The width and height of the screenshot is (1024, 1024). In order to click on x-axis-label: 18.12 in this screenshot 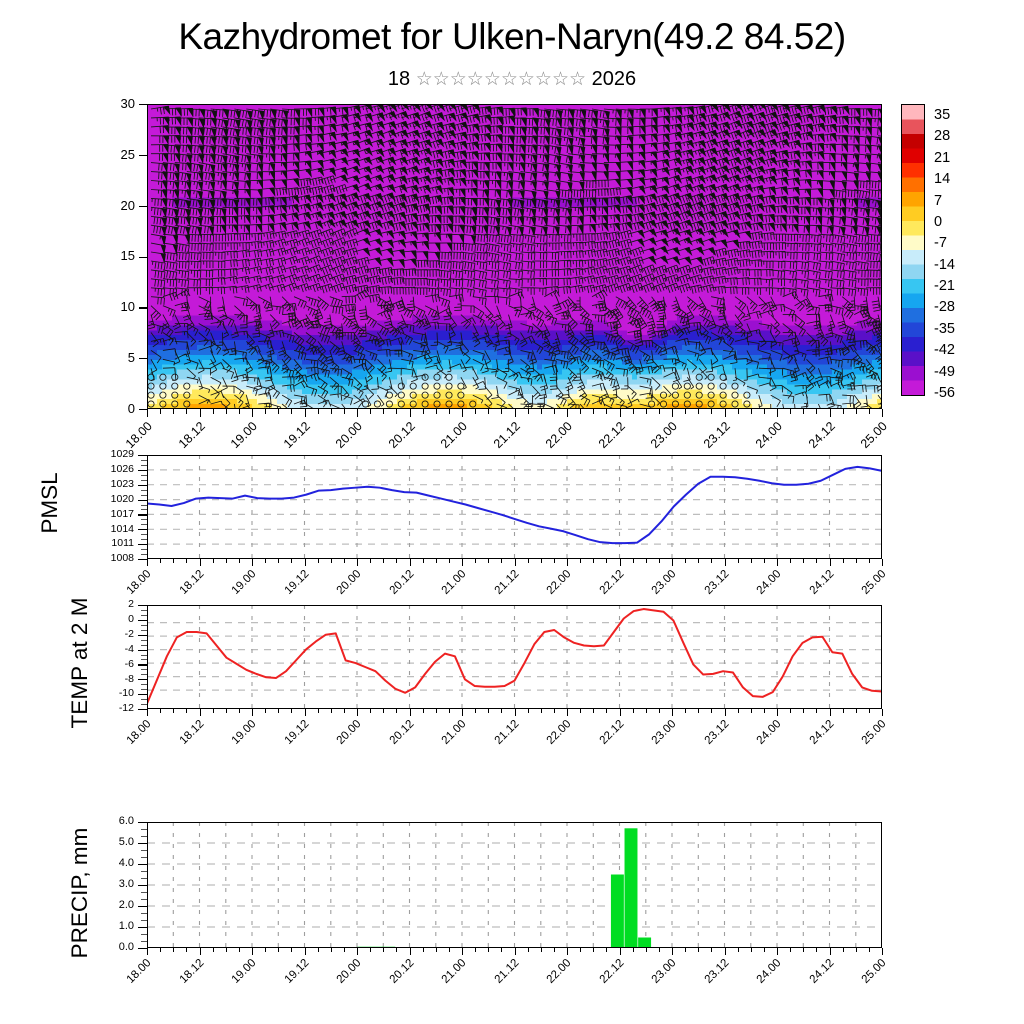, I will do `click(191, 582)`.